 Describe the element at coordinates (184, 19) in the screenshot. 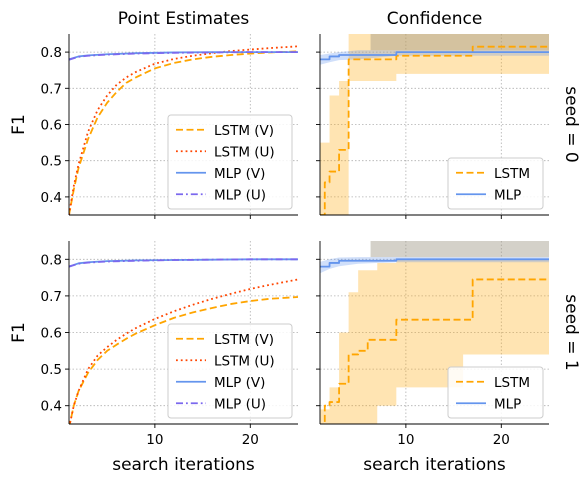

I see `panel-title: Point Estimates` at that location.